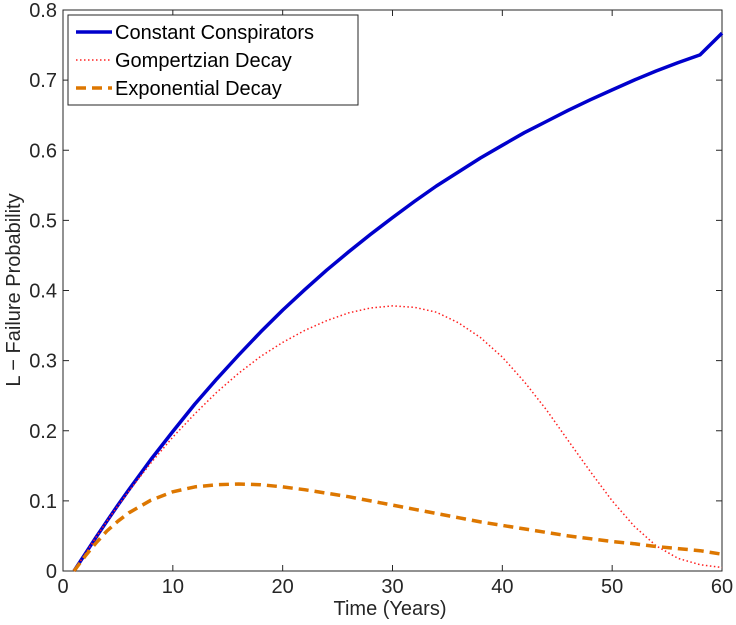 The width and height of the screenshot is (736, 625). I want to click on y-tick-label: 0.2, so click(43, 432).